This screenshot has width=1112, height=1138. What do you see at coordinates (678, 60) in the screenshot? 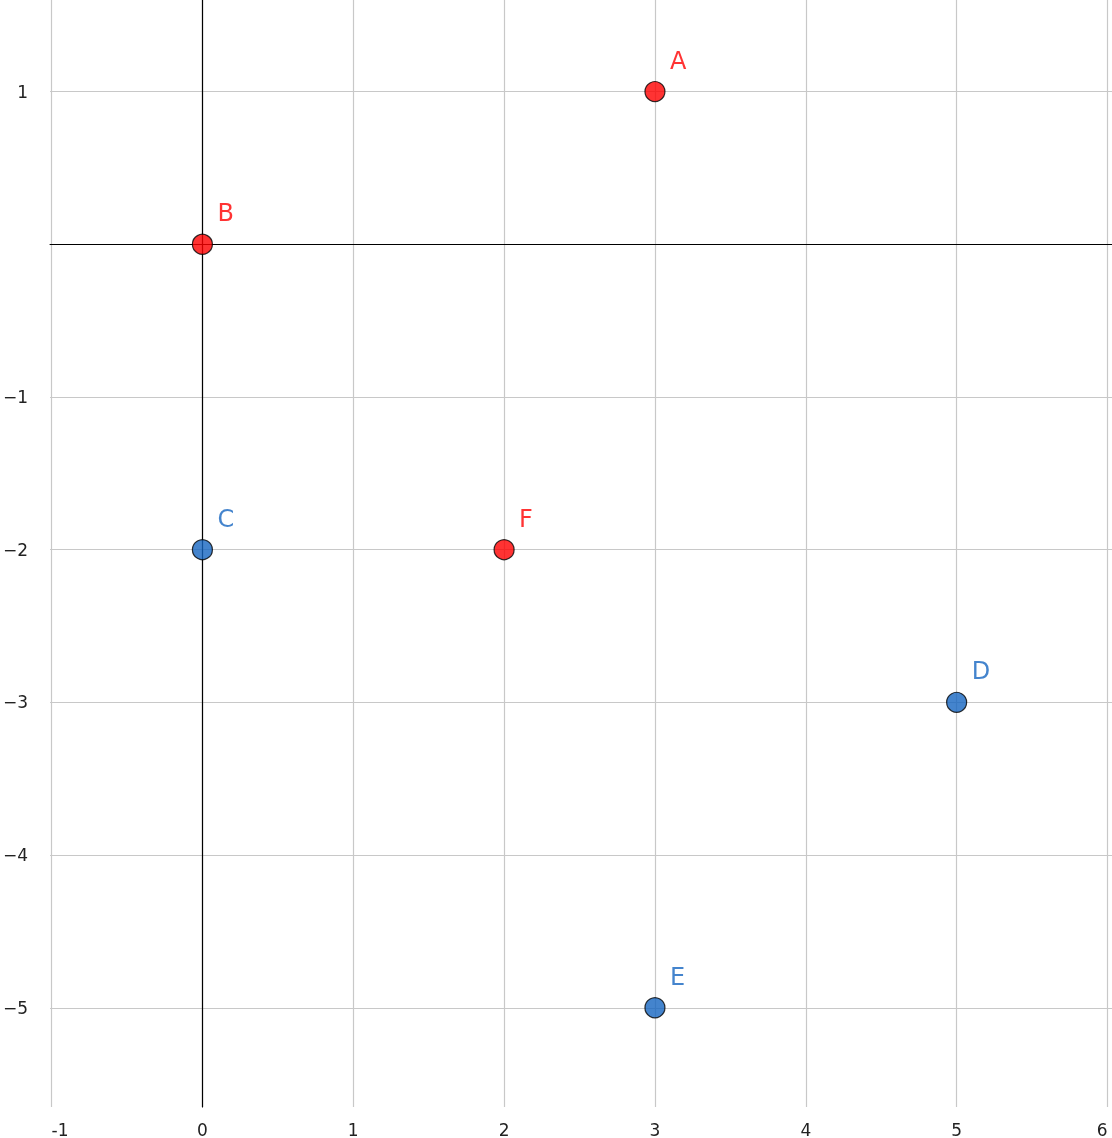
I see `annotation: A` at bounding box center [678, 60].